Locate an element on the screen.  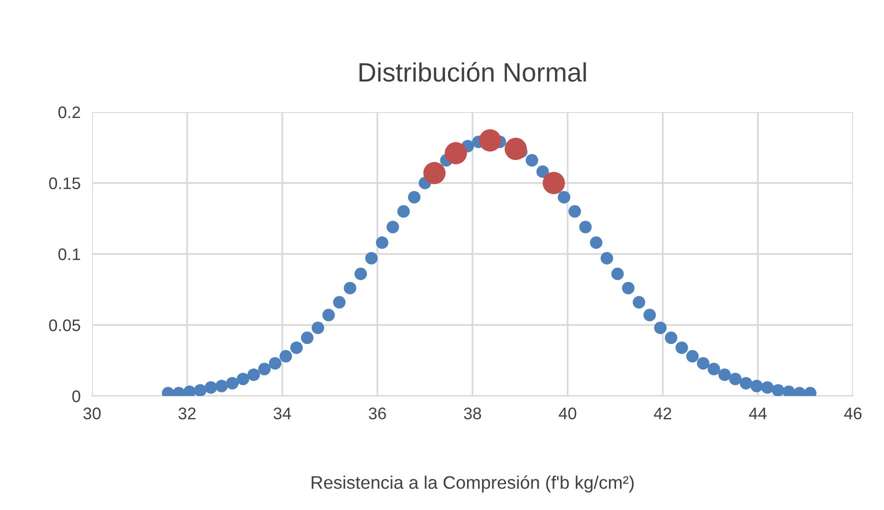
x-tick-label: 44 is located at coordinates (757, 414).